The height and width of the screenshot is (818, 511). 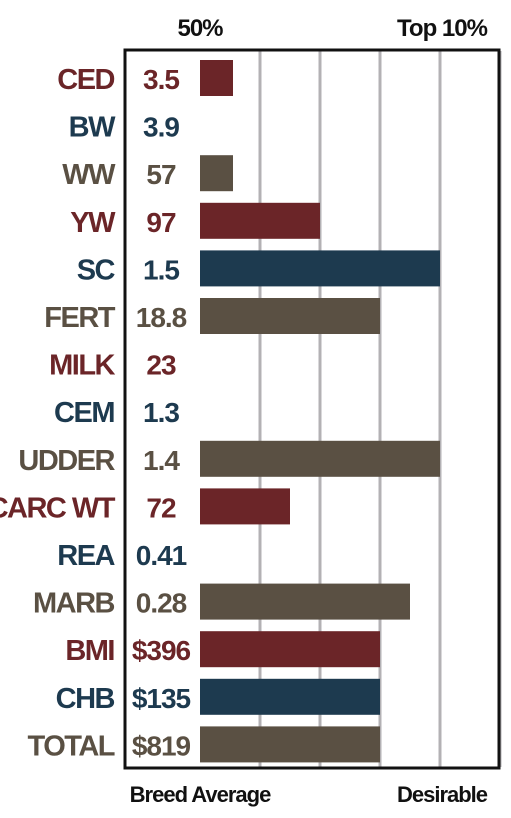 I want to click on trait-label-bmi: BMI, so click(x=89, y=651).